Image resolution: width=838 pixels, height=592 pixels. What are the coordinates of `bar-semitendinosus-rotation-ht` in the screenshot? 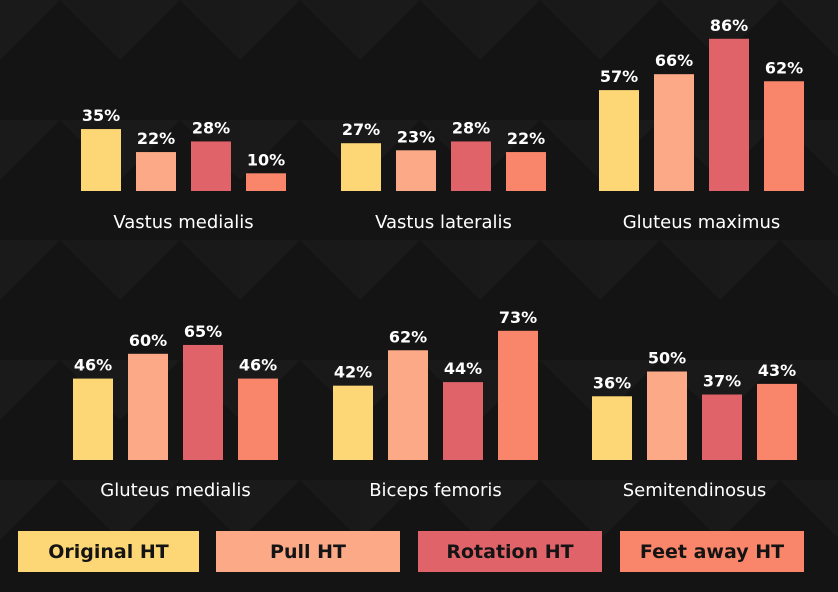 It's located at (722, 427).